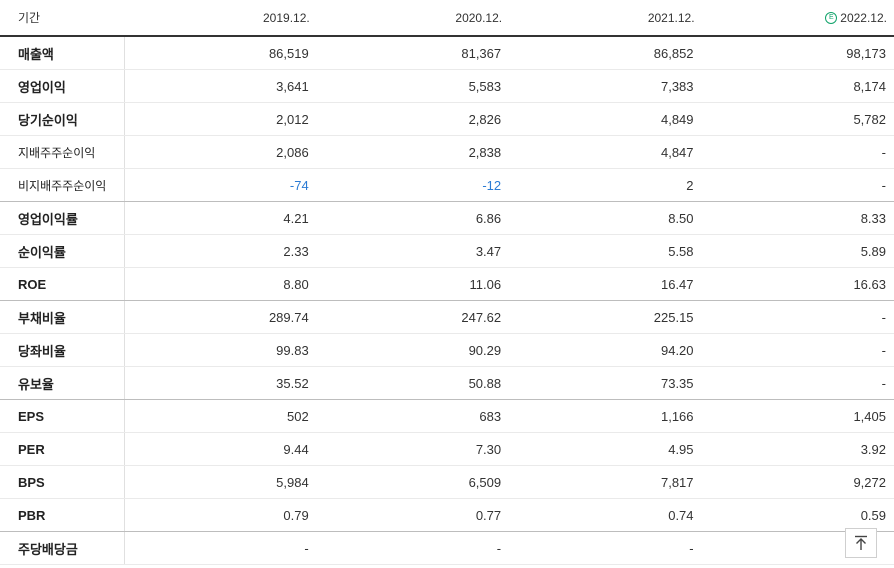 The width and height of the screenshot is (894, 568). I want to click on table-row: ROE 8.80 11.06 16.47 16.63, so click(447, 284).